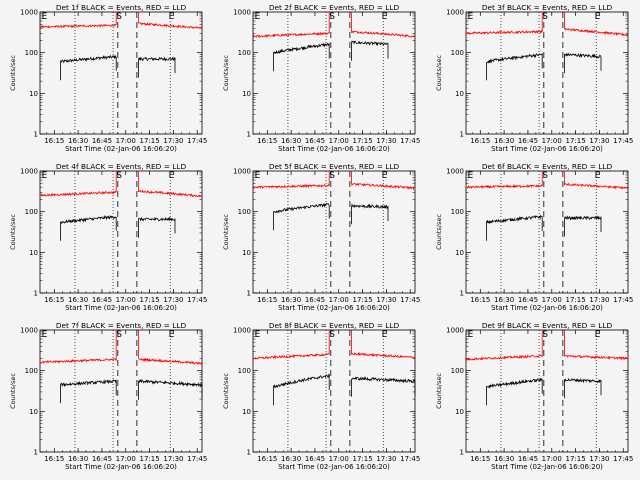 Image resolution: width=640 pixels, height=480 pixels. What do you see at coordinates (246, 253) in the screenshot?
I see `plot-5-ytick-label-10: 10` at bounding box center [246, 253].